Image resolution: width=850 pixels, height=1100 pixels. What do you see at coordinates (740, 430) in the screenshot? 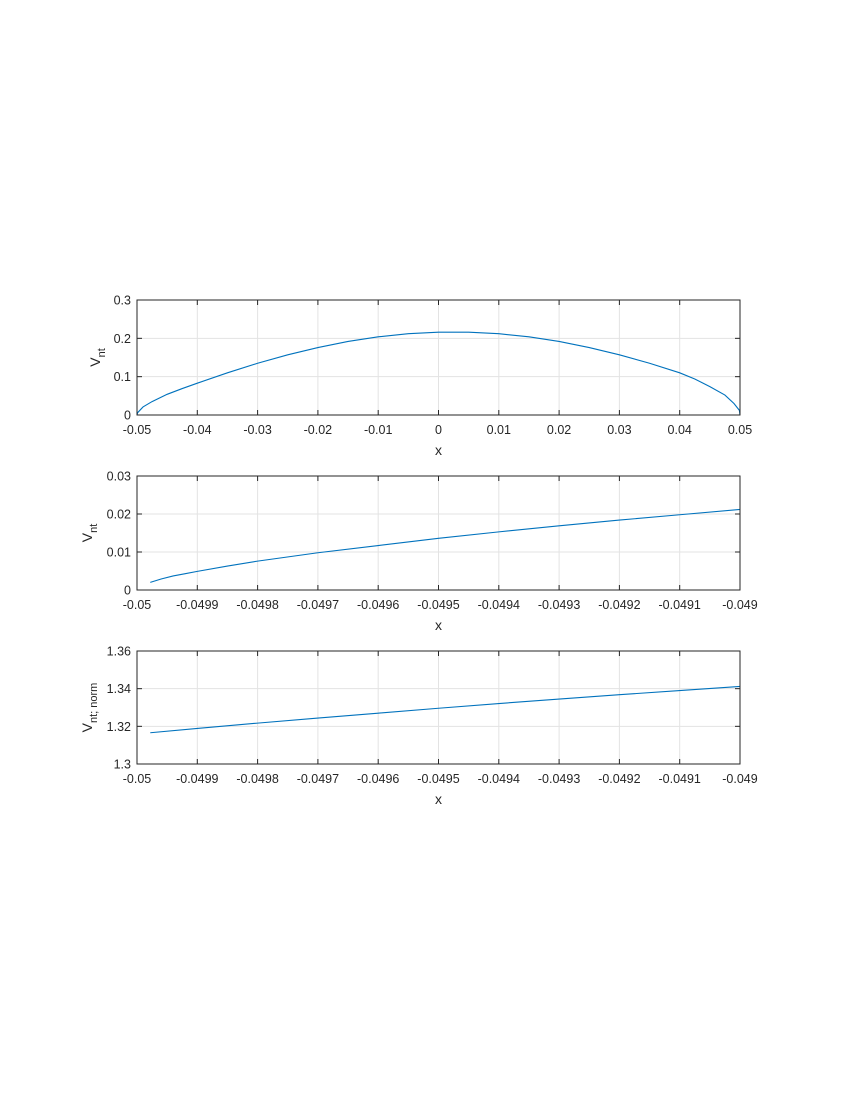
I see `x-tick-label: 0.05` at bounding box center [740, 430].